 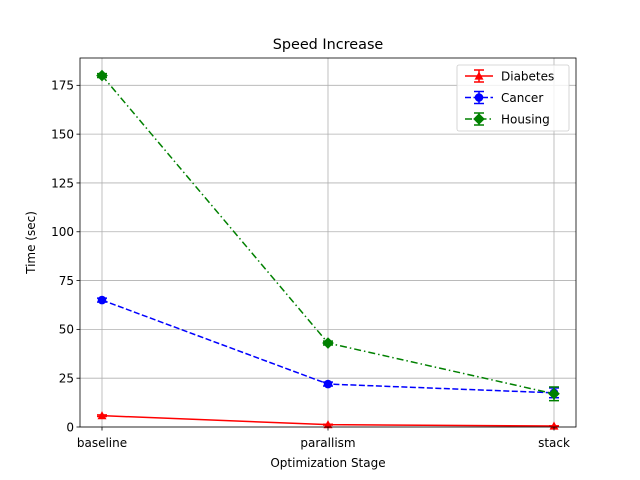 What do you see at coordinates (62, 183) in the screenshot?
I see `y-tick-label: 125` at bounding box center [62, 183].